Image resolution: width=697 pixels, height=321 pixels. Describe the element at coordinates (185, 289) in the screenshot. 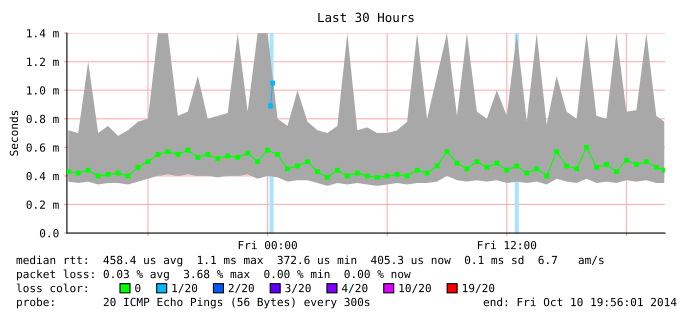

I see `legend-label: 1/20` at that location.